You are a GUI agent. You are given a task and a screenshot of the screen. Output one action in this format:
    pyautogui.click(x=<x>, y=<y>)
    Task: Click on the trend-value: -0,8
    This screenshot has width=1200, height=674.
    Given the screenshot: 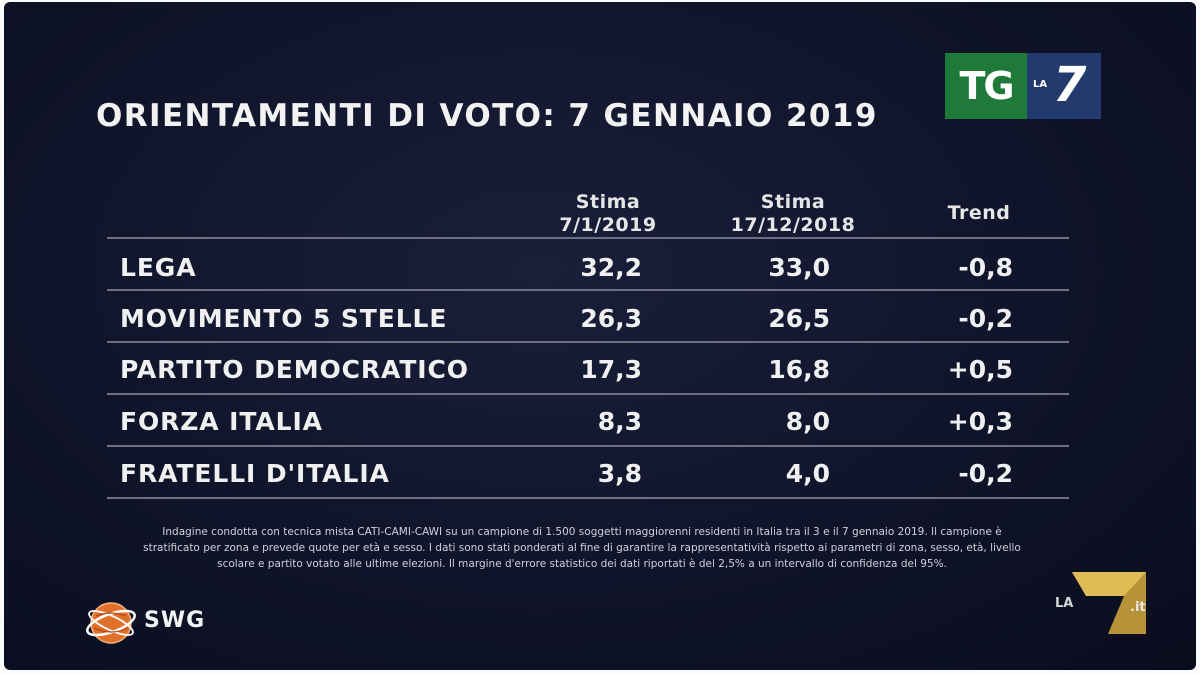 What is the action you would take?
    pyautogui.click(x=985, y=267)
    